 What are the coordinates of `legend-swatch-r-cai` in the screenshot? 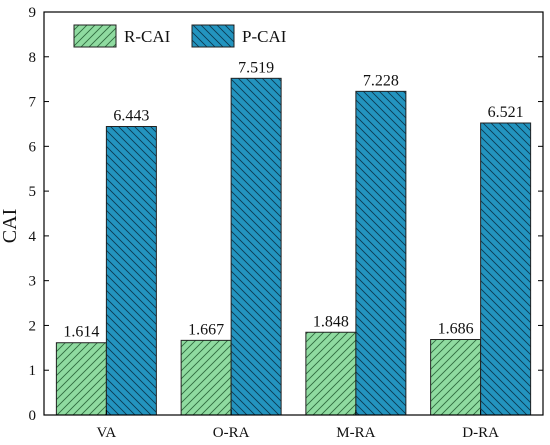 It's located at (95, 36).